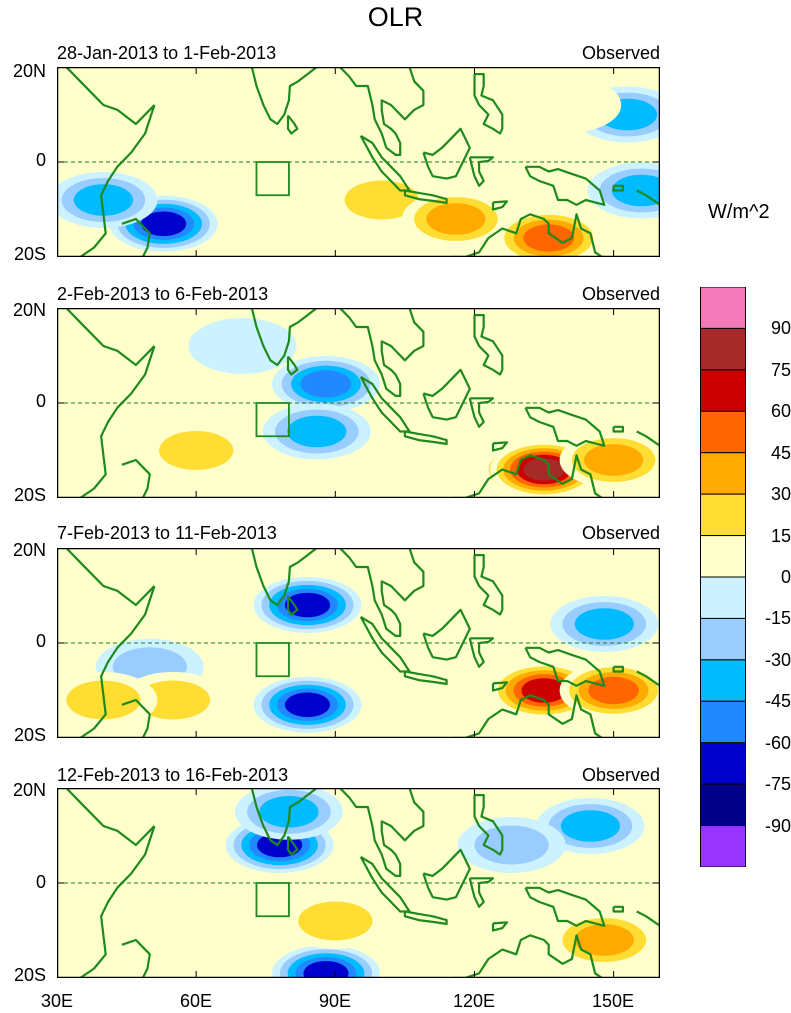  I want to click on xlabel-60e: 60E, so click(196, 1001).